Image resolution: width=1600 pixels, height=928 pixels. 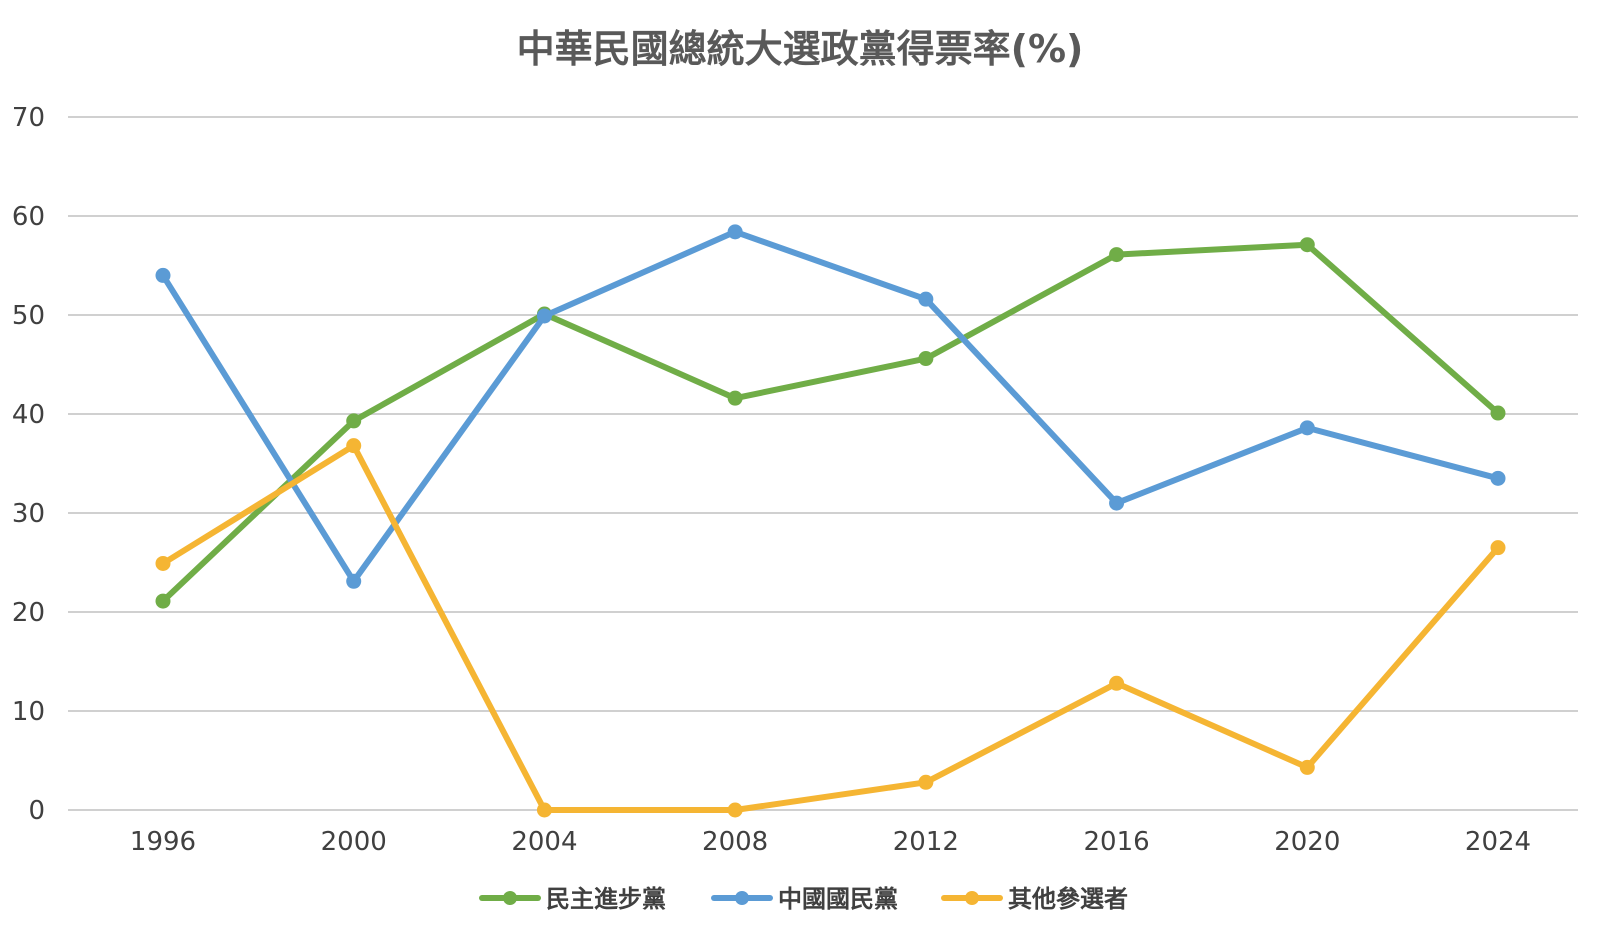 What do you see at coordinates (36, 811) in the screenshot?
I see `y-tick-label: 0` at bounding box center [36, 811].